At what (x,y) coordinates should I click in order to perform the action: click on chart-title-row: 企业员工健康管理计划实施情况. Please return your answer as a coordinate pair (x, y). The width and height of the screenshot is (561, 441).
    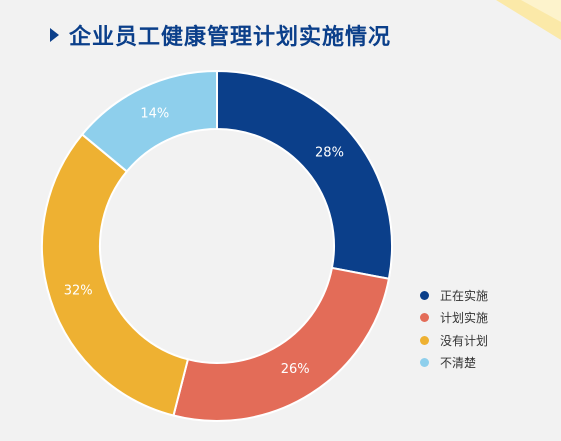
    Looking at the image, I should click on (220, 35).